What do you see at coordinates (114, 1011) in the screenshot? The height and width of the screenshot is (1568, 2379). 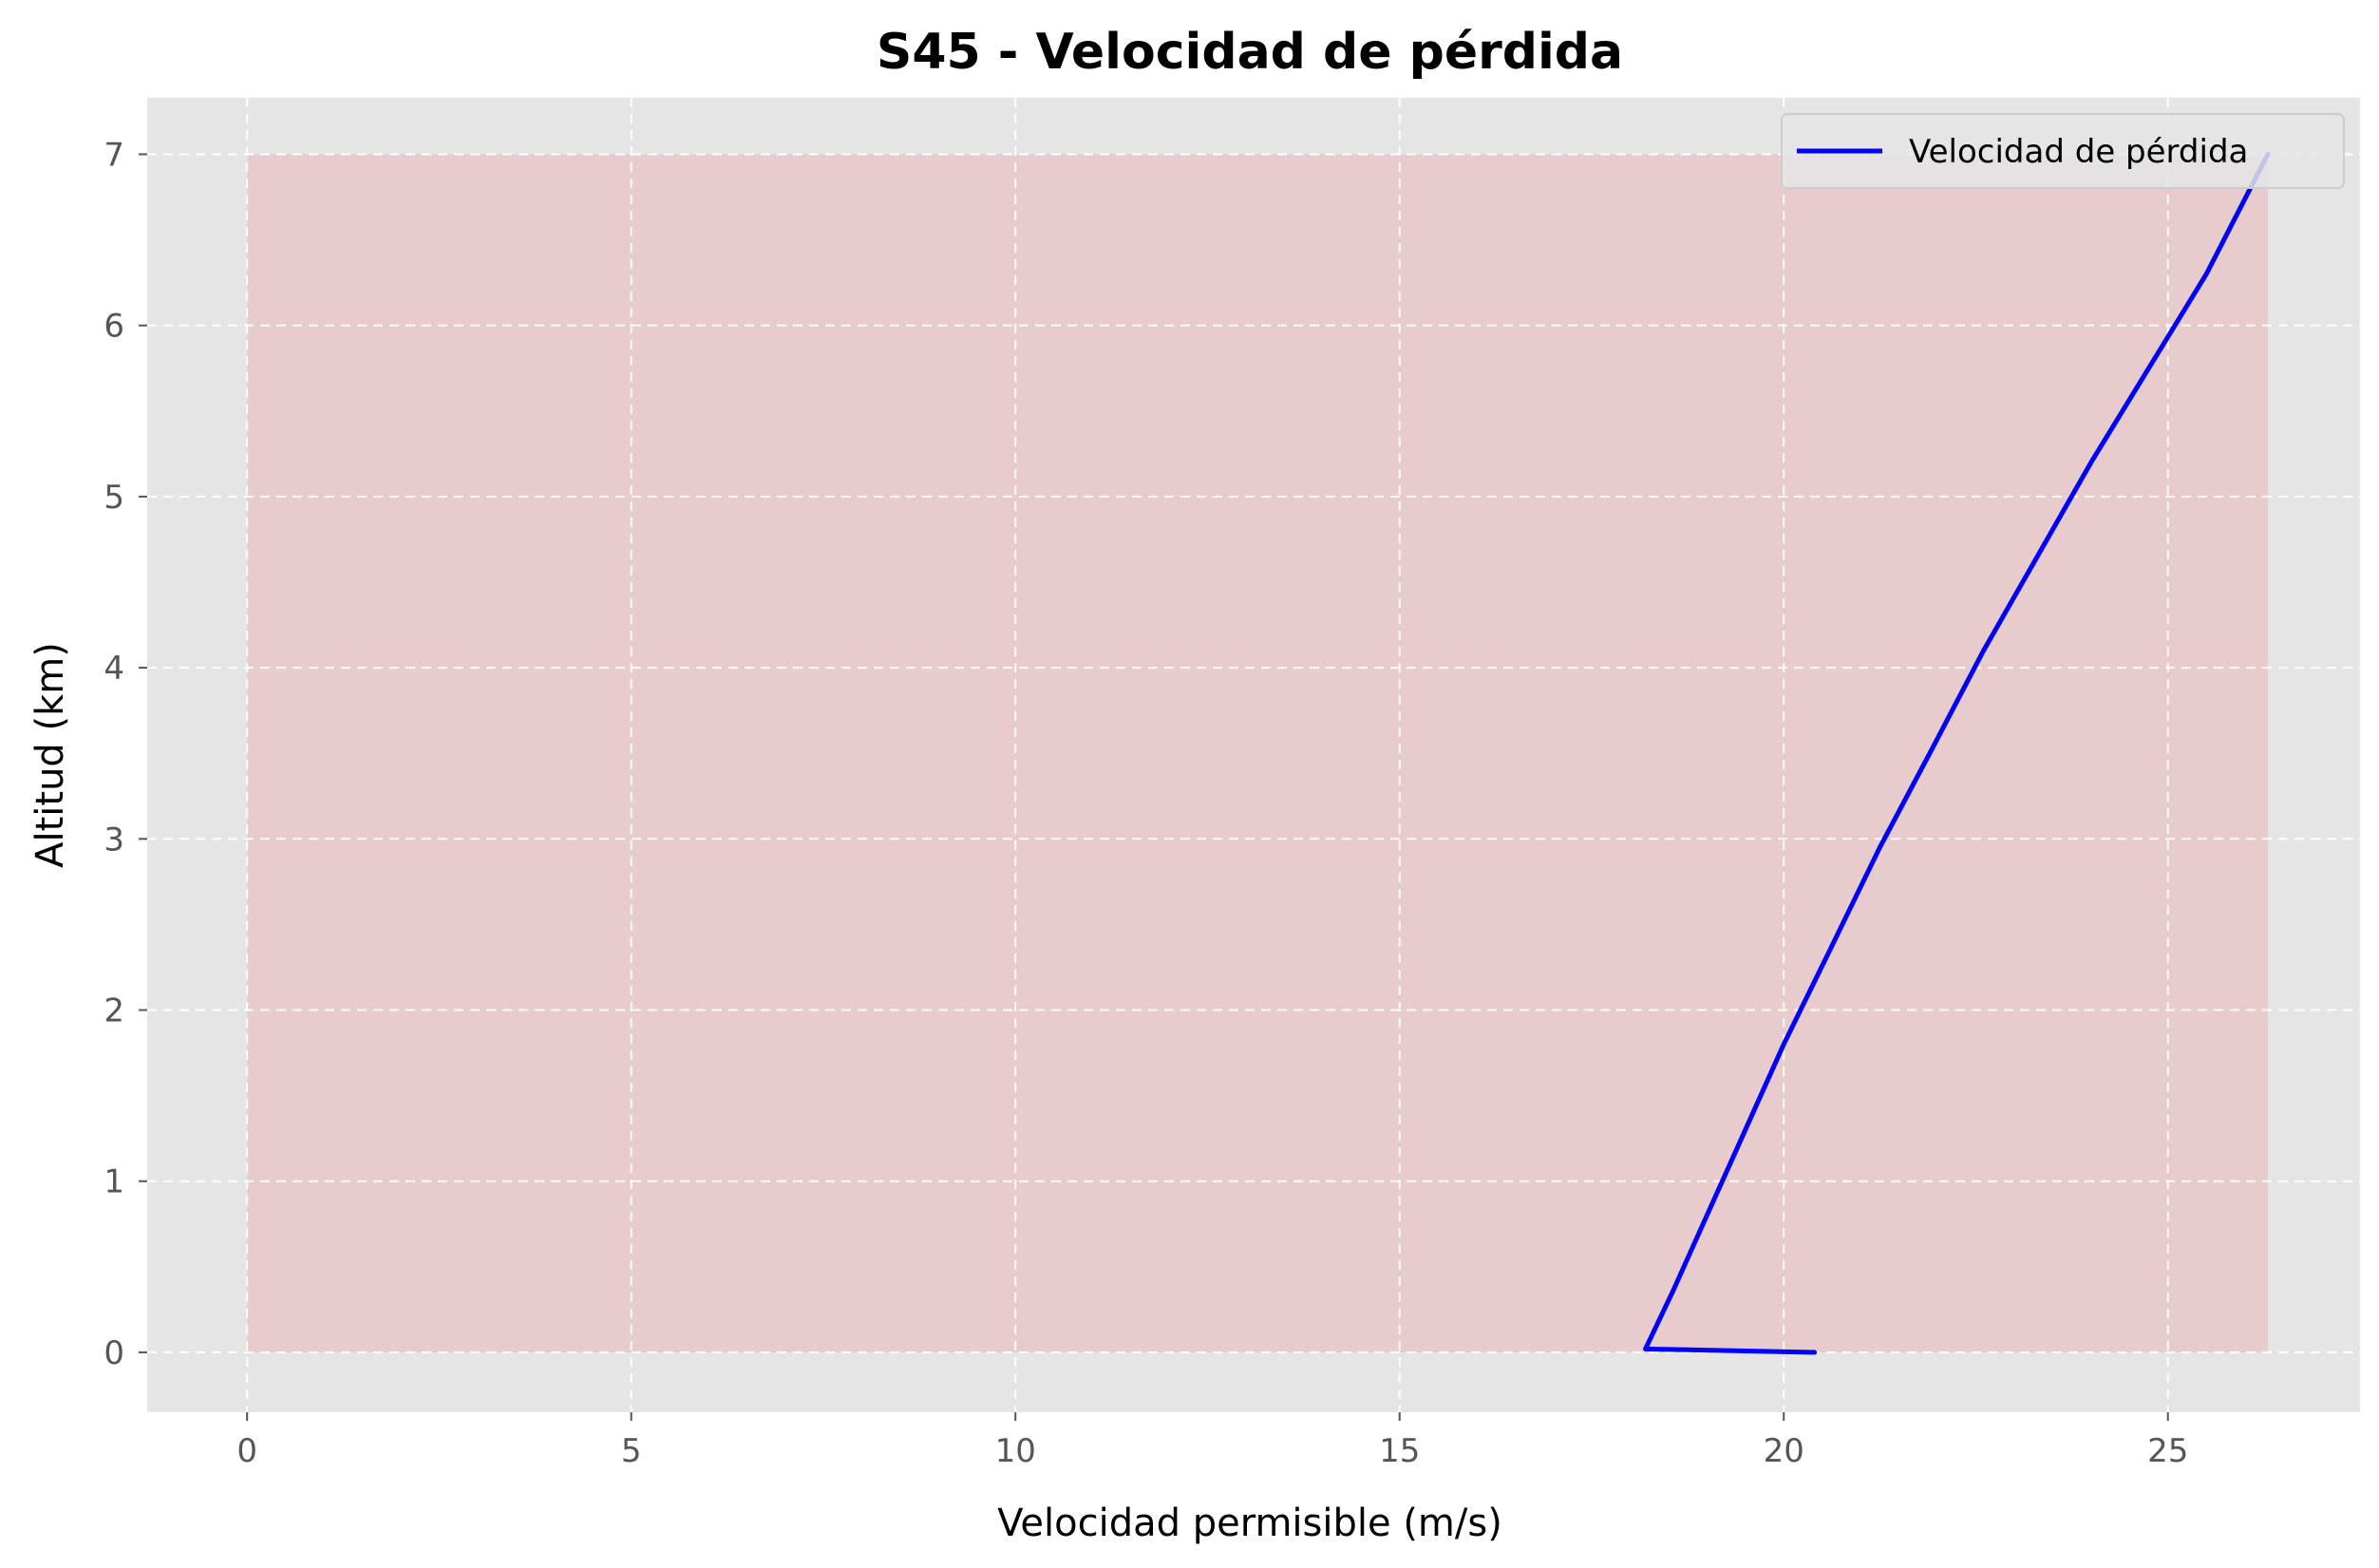 I see `y-tick-label: 2` at bounding box center [114, 1011].